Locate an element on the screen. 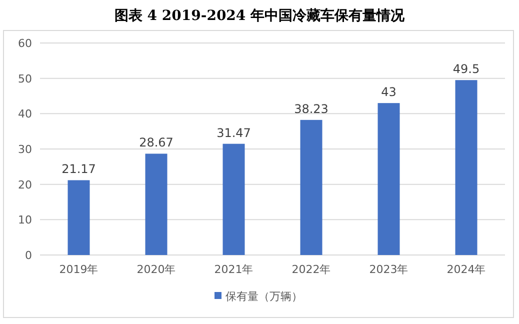 The image size is (519, 324). chart-title: 图表 4 2019-2024 年中国冷藏车保有量情况 is located at coordinates (260, 15).